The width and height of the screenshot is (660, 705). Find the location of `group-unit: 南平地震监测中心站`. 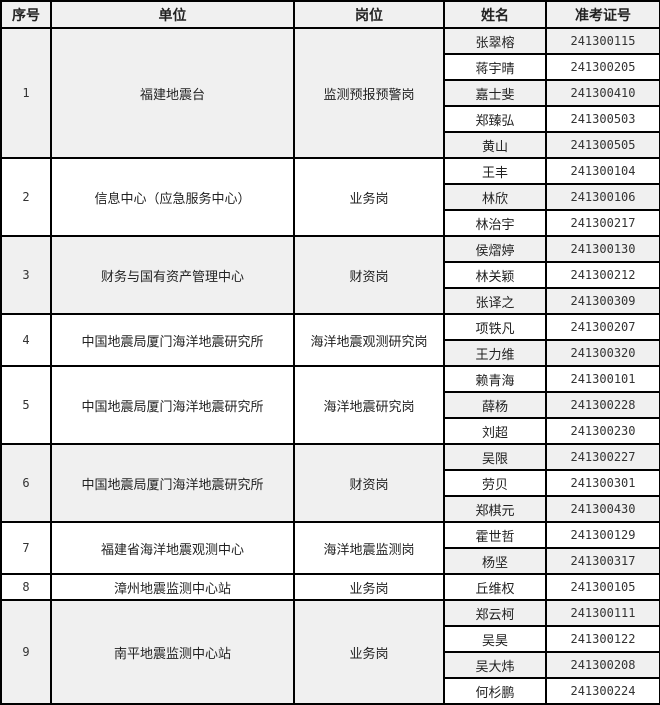

group-unit: 南平地震监测中心站 is located at coordinates (172, 652).